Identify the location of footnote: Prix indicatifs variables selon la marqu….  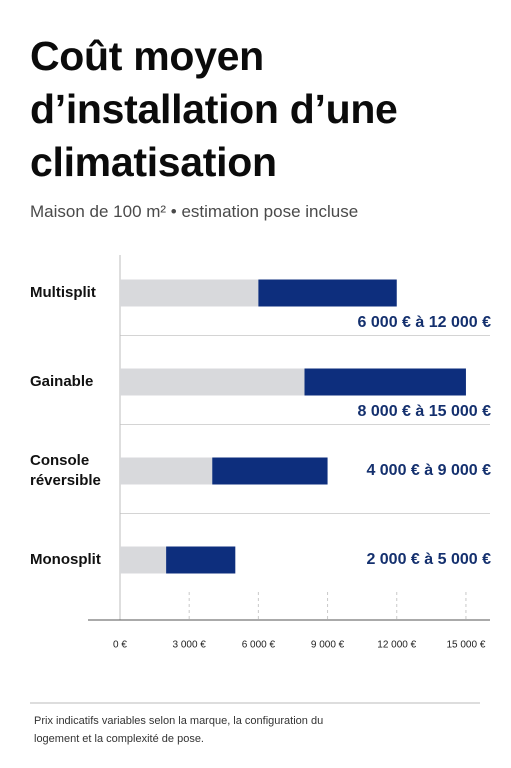
(179, 730).